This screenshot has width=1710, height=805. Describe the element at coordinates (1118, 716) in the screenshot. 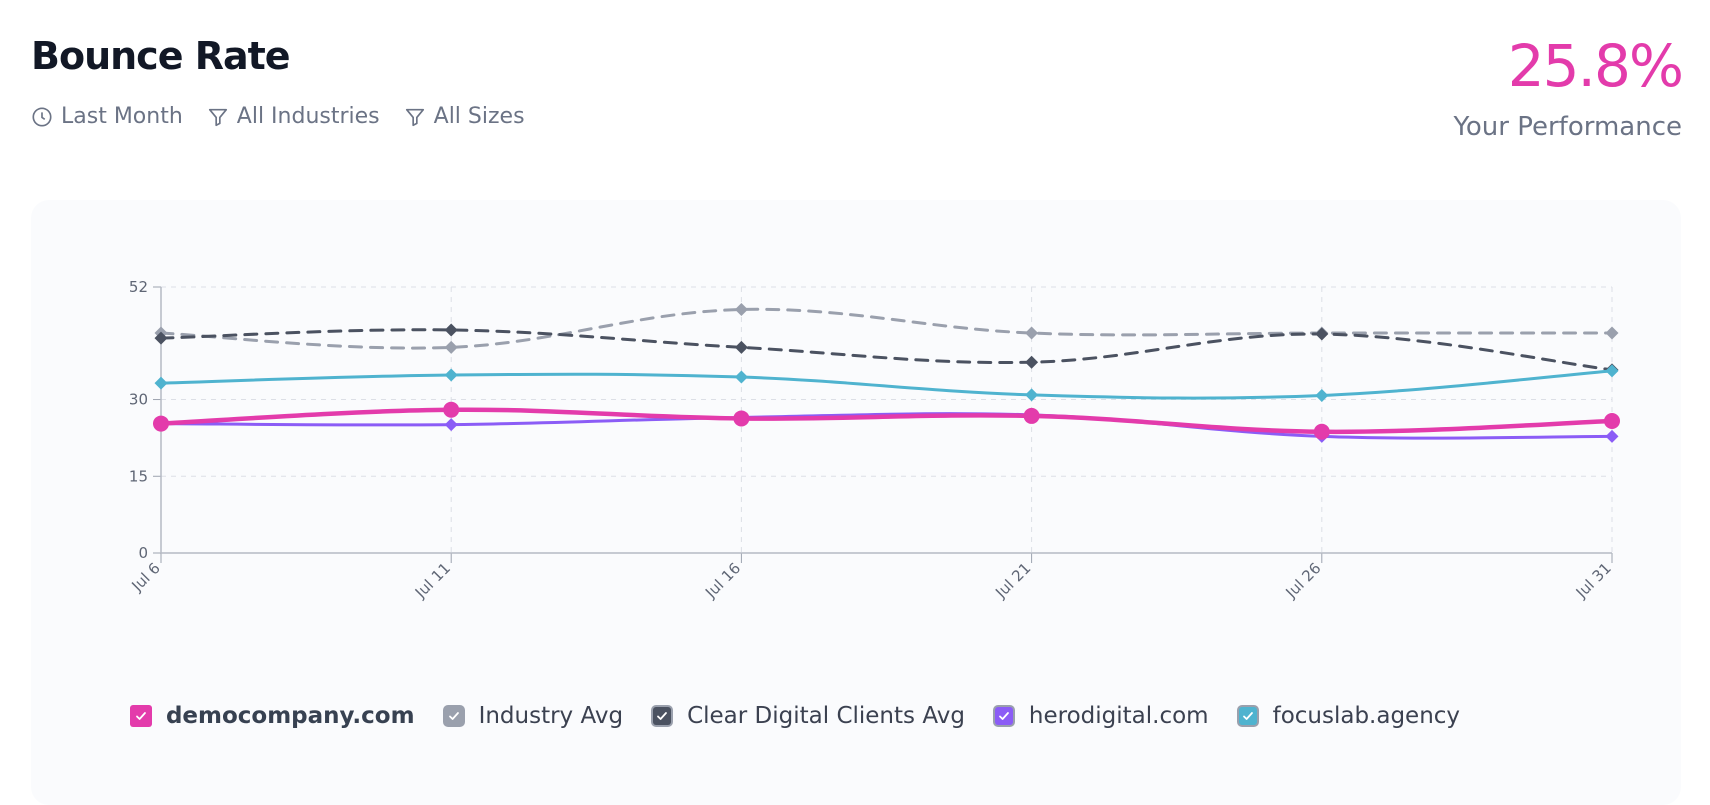

I see `legend-label: herodigital.com` at that location.